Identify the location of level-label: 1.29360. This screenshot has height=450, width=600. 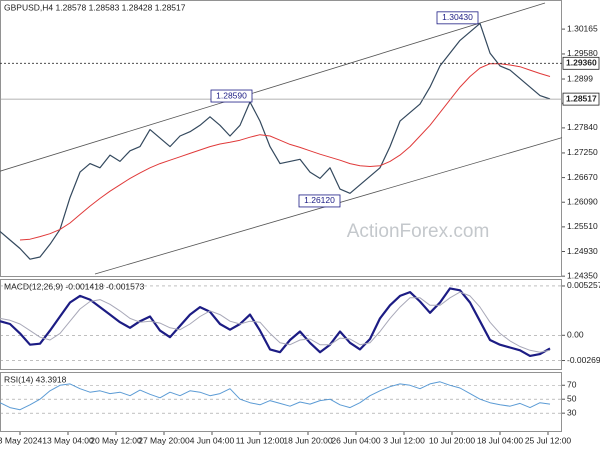
(581, 63).